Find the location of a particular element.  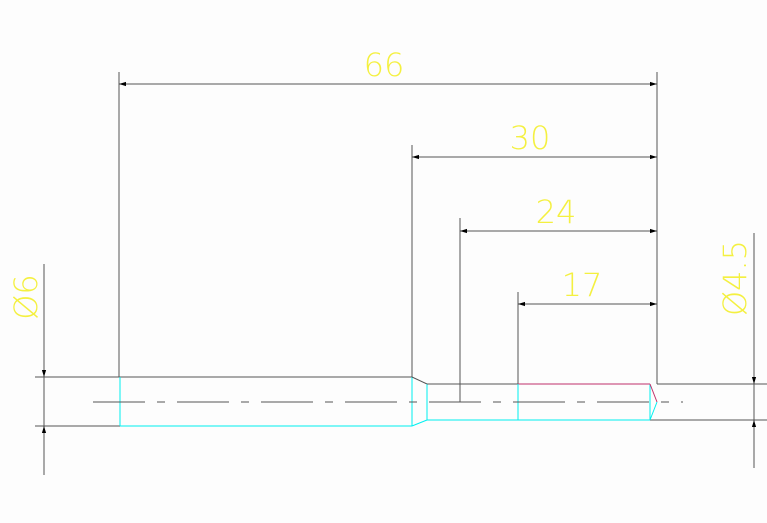

dim-dia45-text: Ø4.5 is located at coordinates (735, 278).